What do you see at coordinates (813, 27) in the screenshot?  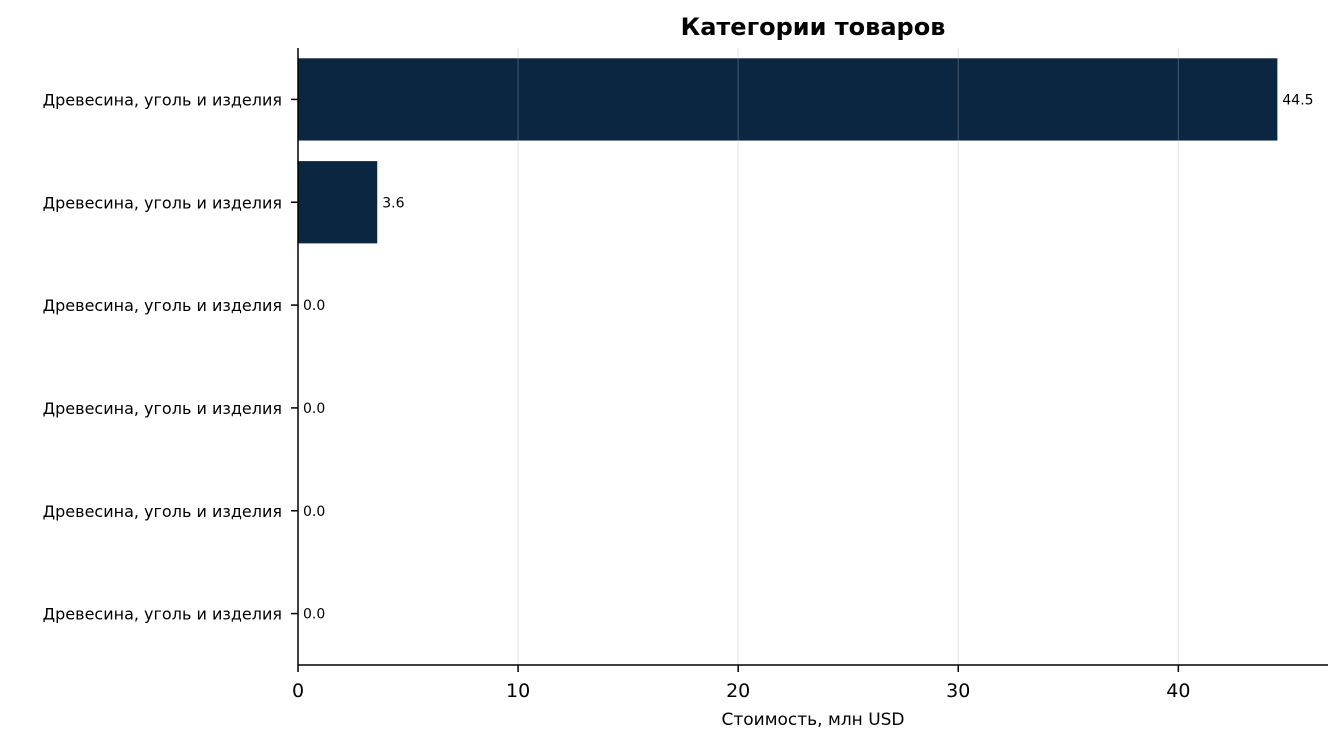 I see `chart-title: Категории товаров` at bounding box center [813, 27].